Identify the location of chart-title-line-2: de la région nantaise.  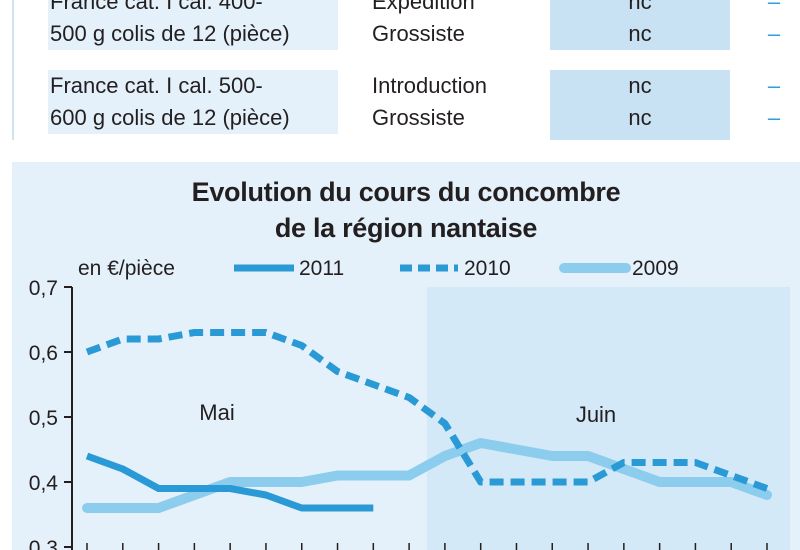
(406, 228).